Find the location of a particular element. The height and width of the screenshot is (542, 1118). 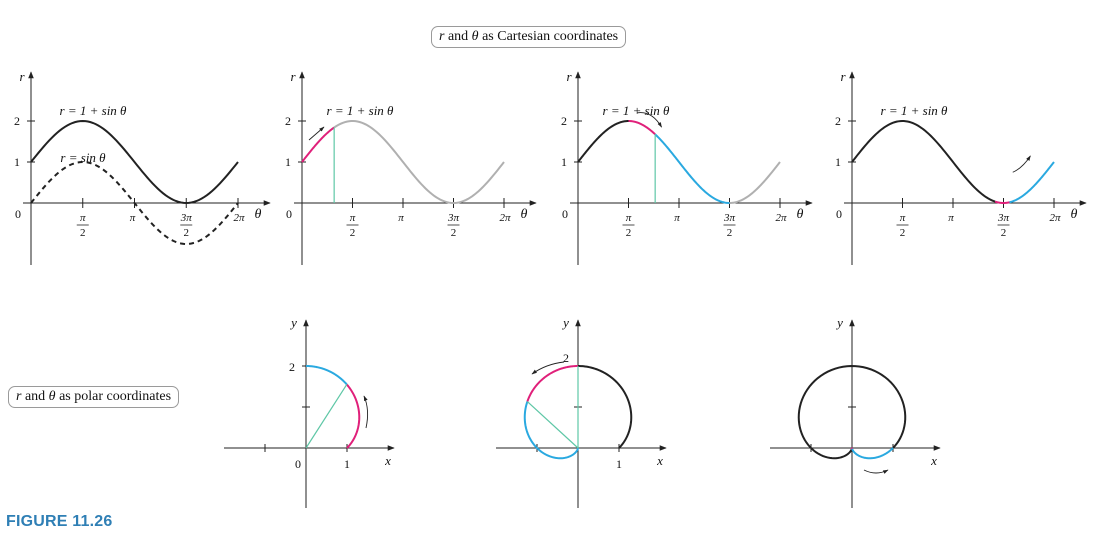

sine-curve-dashed is located at coordinates (134, 203).